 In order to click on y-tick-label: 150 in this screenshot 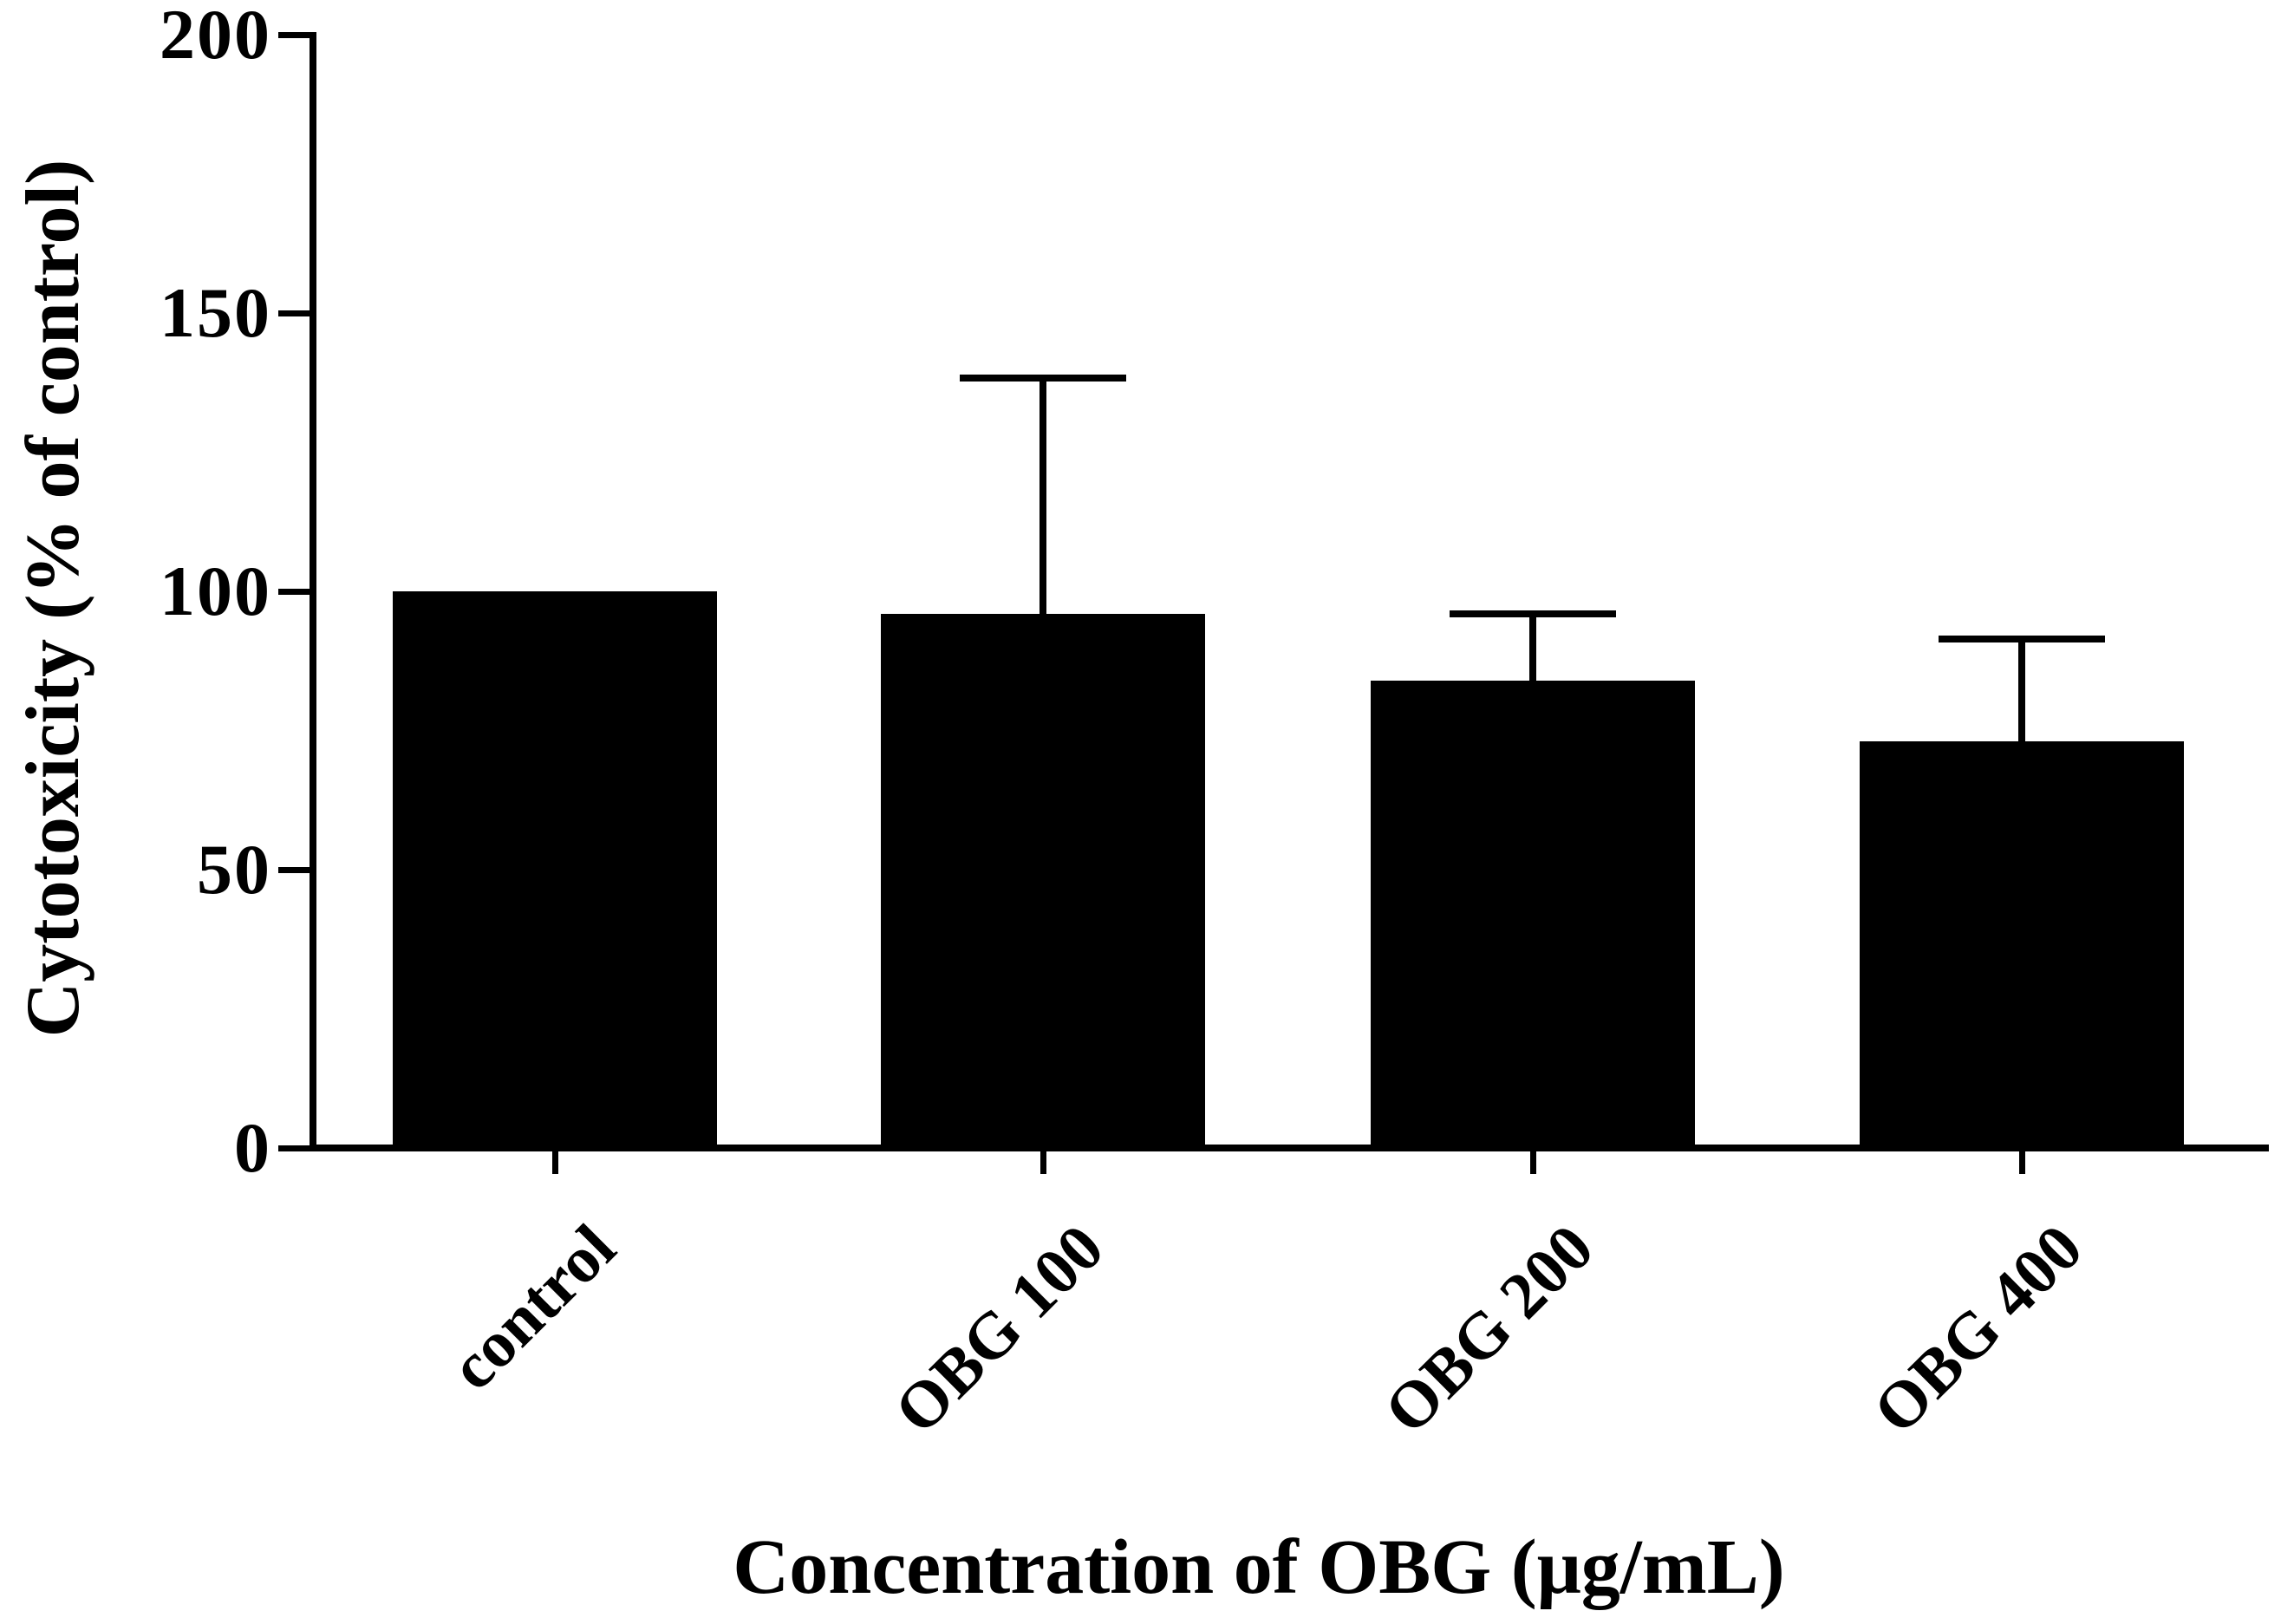, I will do `click(215, 312)`.